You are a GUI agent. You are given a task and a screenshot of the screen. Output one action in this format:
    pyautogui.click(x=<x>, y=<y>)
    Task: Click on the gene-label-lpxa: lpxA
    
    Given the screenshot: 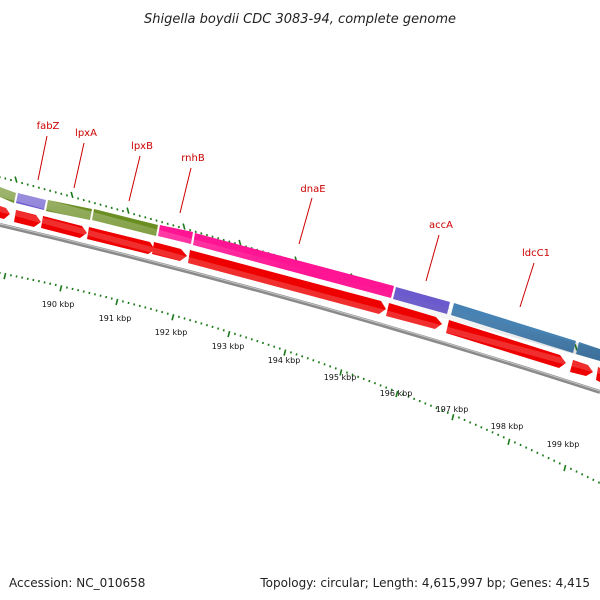 What is the action you would take?
    pyautogui.click(x=86, y=133)
    